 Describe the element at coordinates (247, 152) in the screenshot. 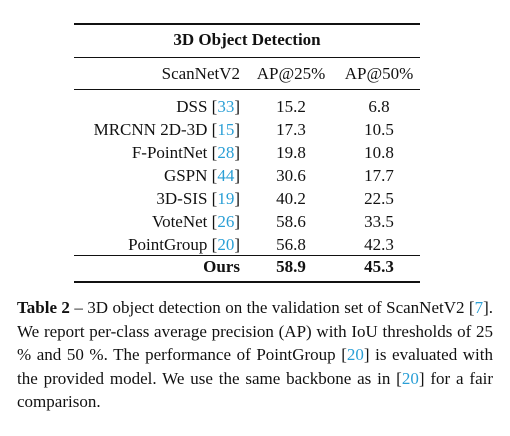

I see `table-row: F-PointNet [28] 19.8 10.8` at that location.